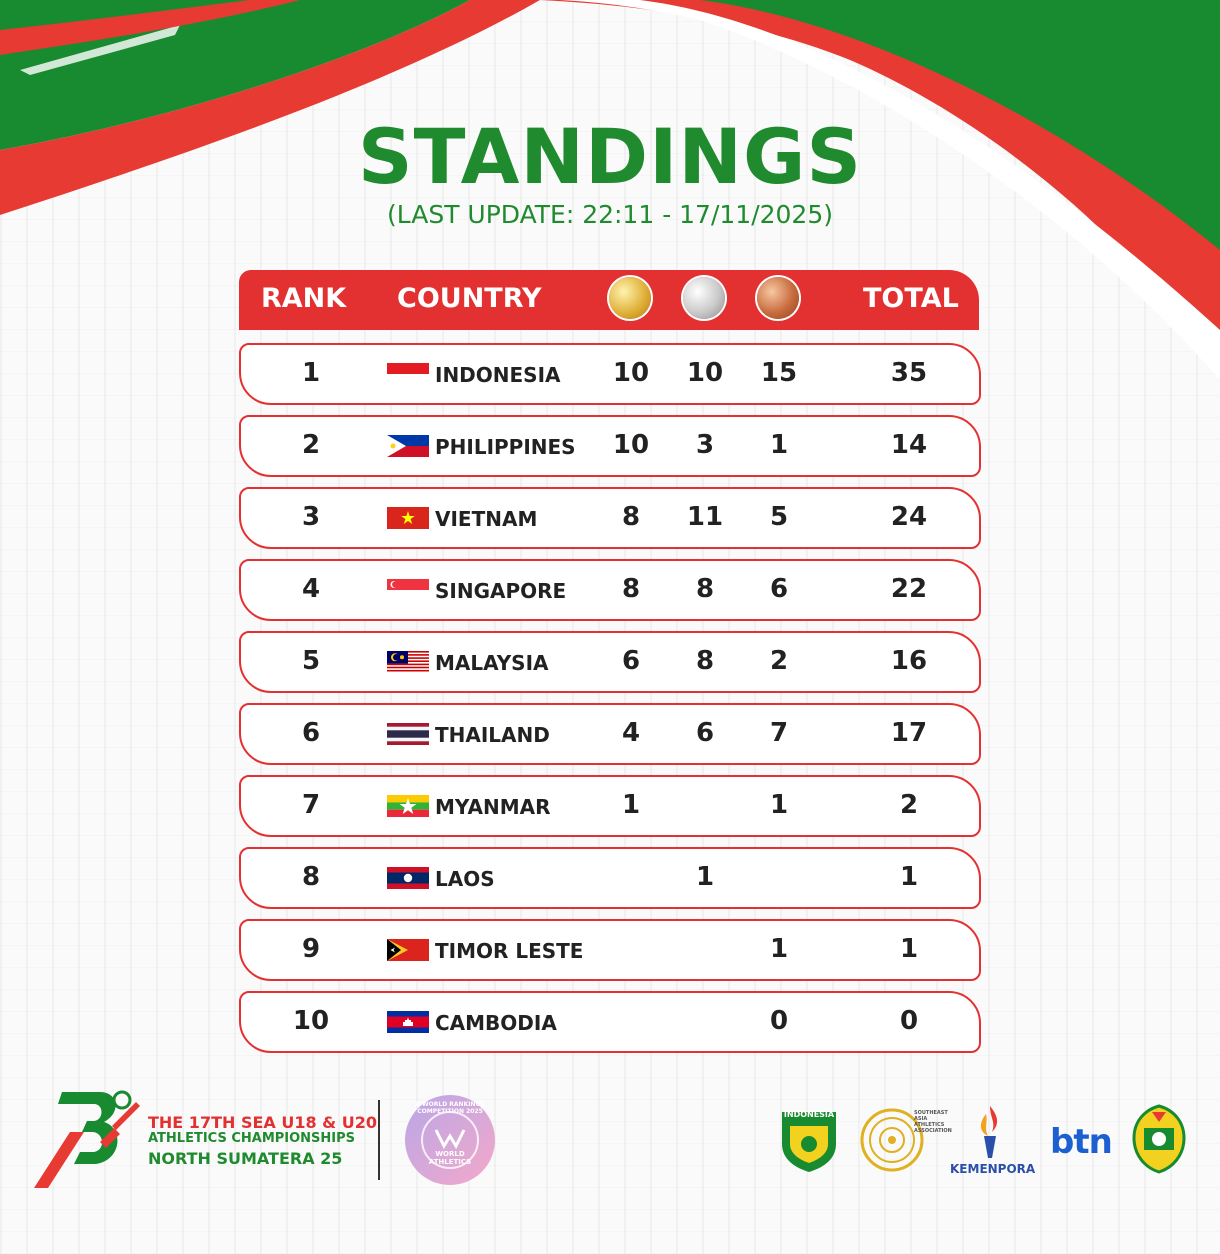  What do you see at coordinates (989, 1132) in the screenshot?
I see `kemenpora-torch-icon` at bounding box center [989, 1132].